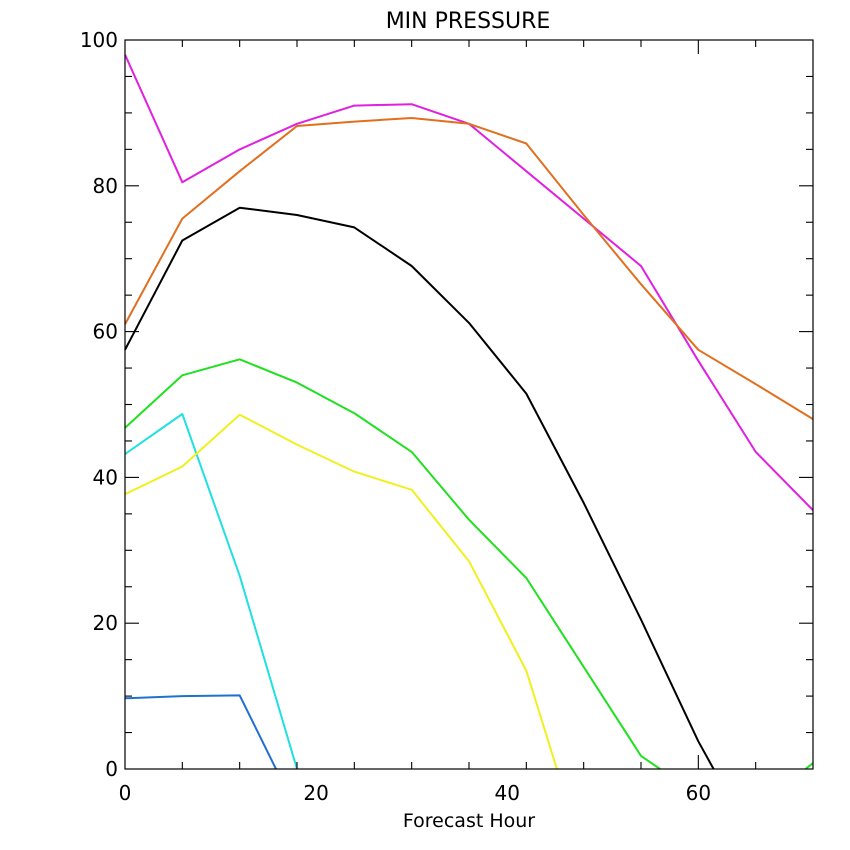  What do you see at coordinates (698, 793) in the screenshot?
I see `x-tick-label-60: 60` at bounding box center [698, 793].